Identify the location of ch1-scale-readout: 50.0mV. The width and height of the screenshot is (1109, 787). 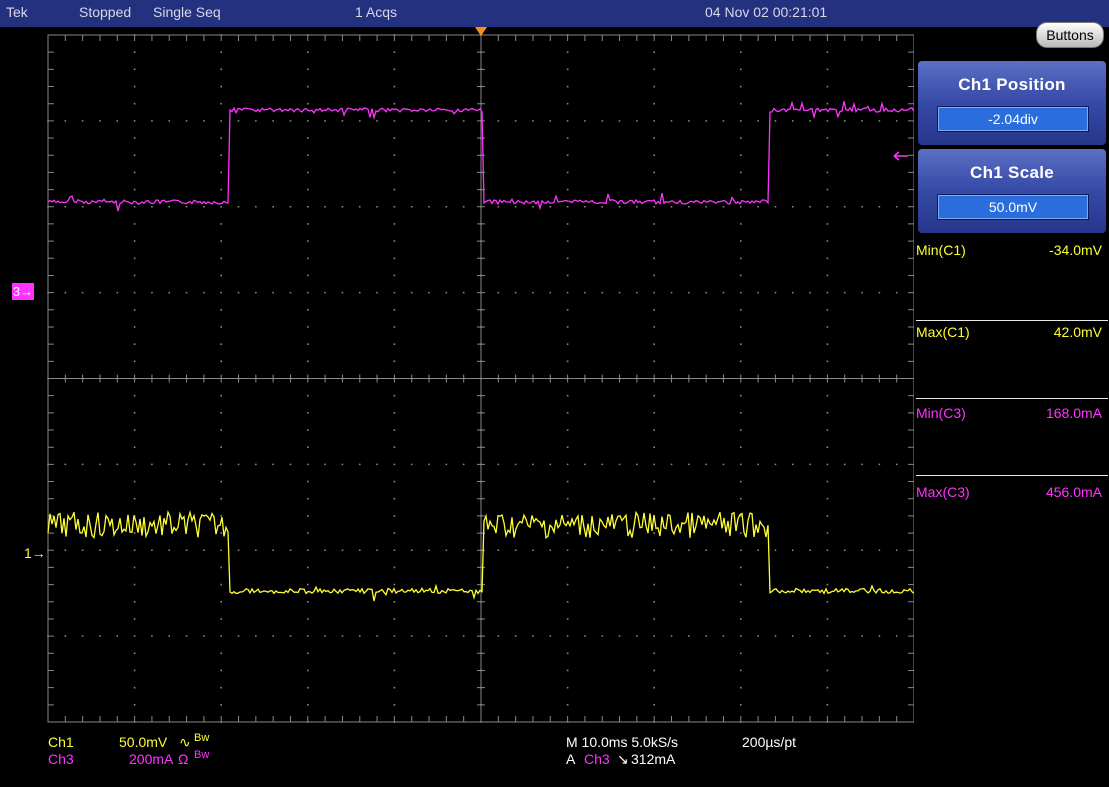
(143, 742).